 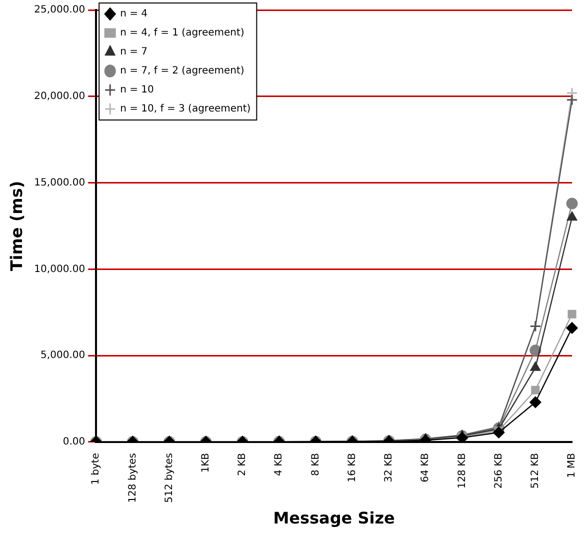 I want to click on x-tick-label: 4 KB, so click(x=279, y=464).